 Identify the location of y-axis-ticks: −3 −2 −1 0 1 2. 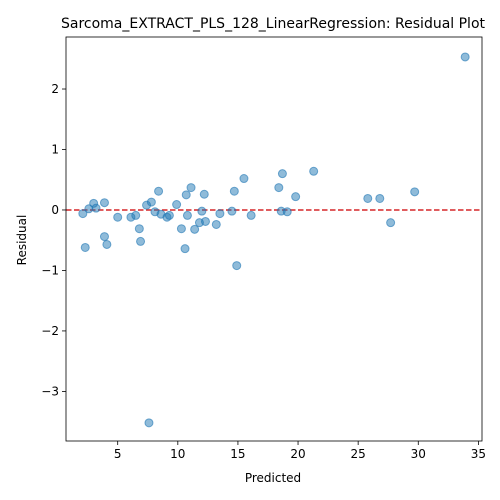
(53, 240).